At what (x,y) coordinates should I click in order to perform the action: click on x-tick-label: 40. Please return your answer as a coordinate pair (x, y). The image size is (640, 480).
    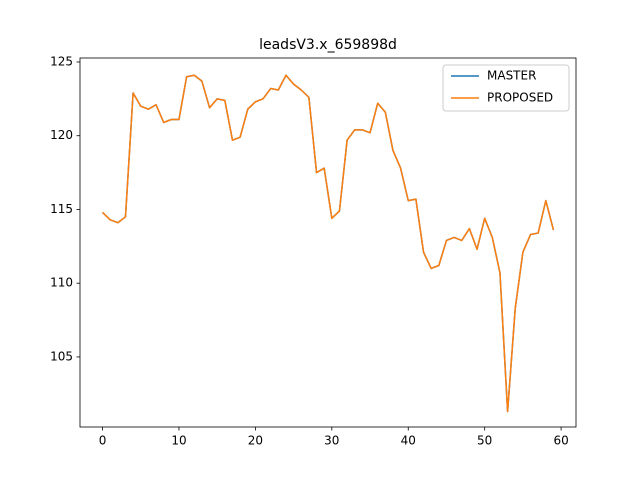
    Looking at the image, I should click on (408, 441).